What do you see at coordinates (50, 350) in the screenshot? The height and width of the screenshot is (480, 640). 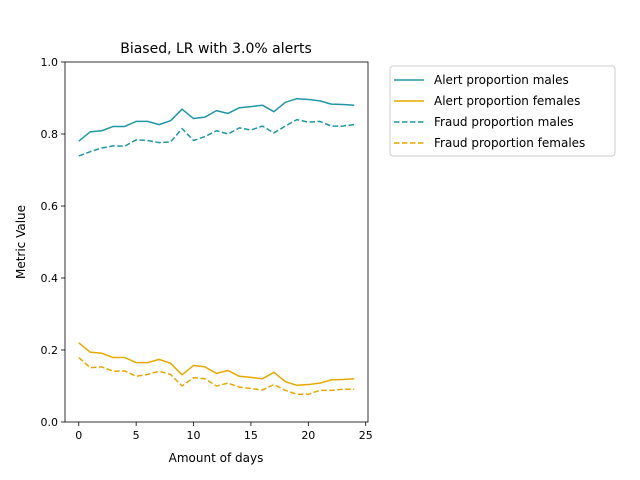 I see `y-tick-label: 0.2` at bounding box center [50, 350].